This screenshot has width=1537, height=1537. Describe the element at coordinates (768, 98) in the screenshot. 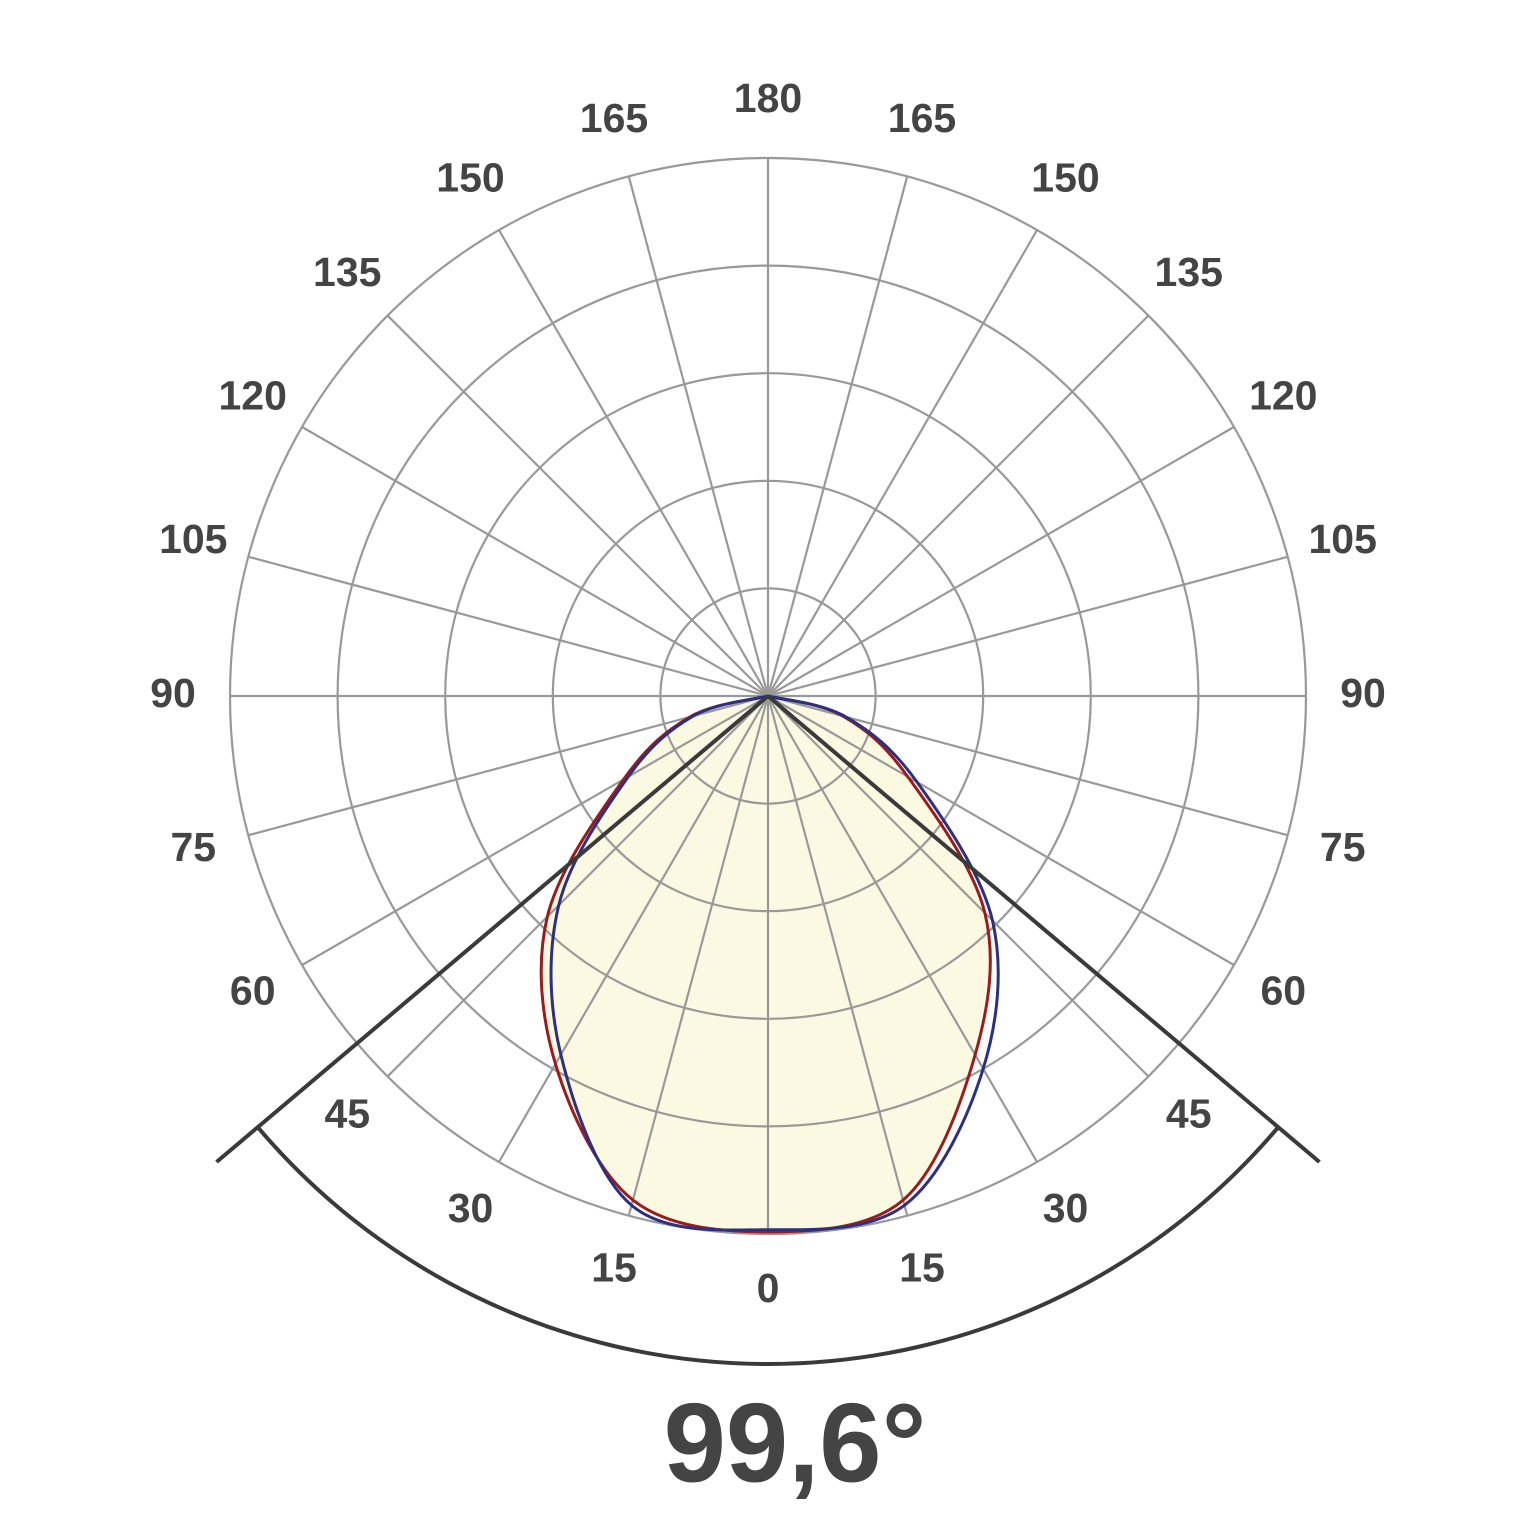

I see `theta-tick-label: 180` at that location.